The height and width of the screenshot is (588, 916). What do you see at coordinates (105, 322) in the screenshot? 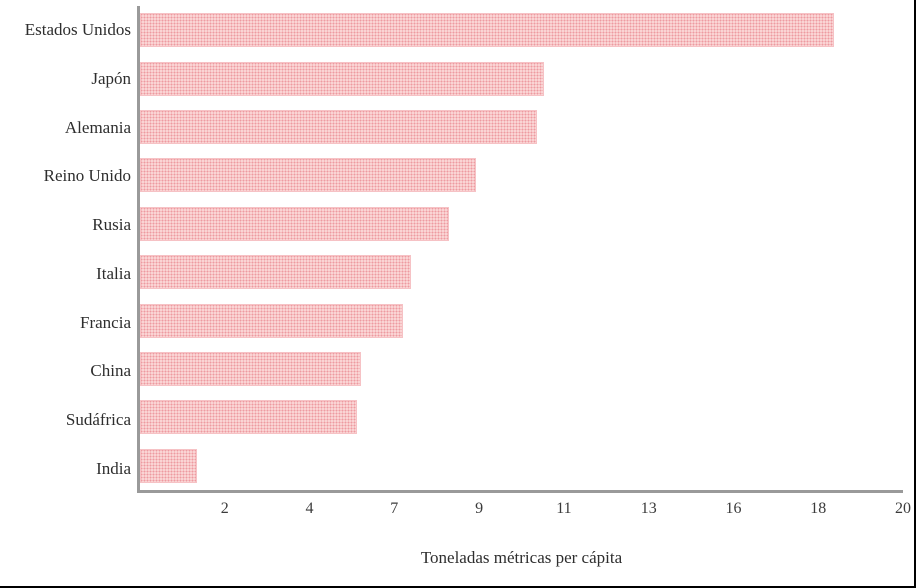
I see `category-label: Francia` at bounding box center [105, 322].